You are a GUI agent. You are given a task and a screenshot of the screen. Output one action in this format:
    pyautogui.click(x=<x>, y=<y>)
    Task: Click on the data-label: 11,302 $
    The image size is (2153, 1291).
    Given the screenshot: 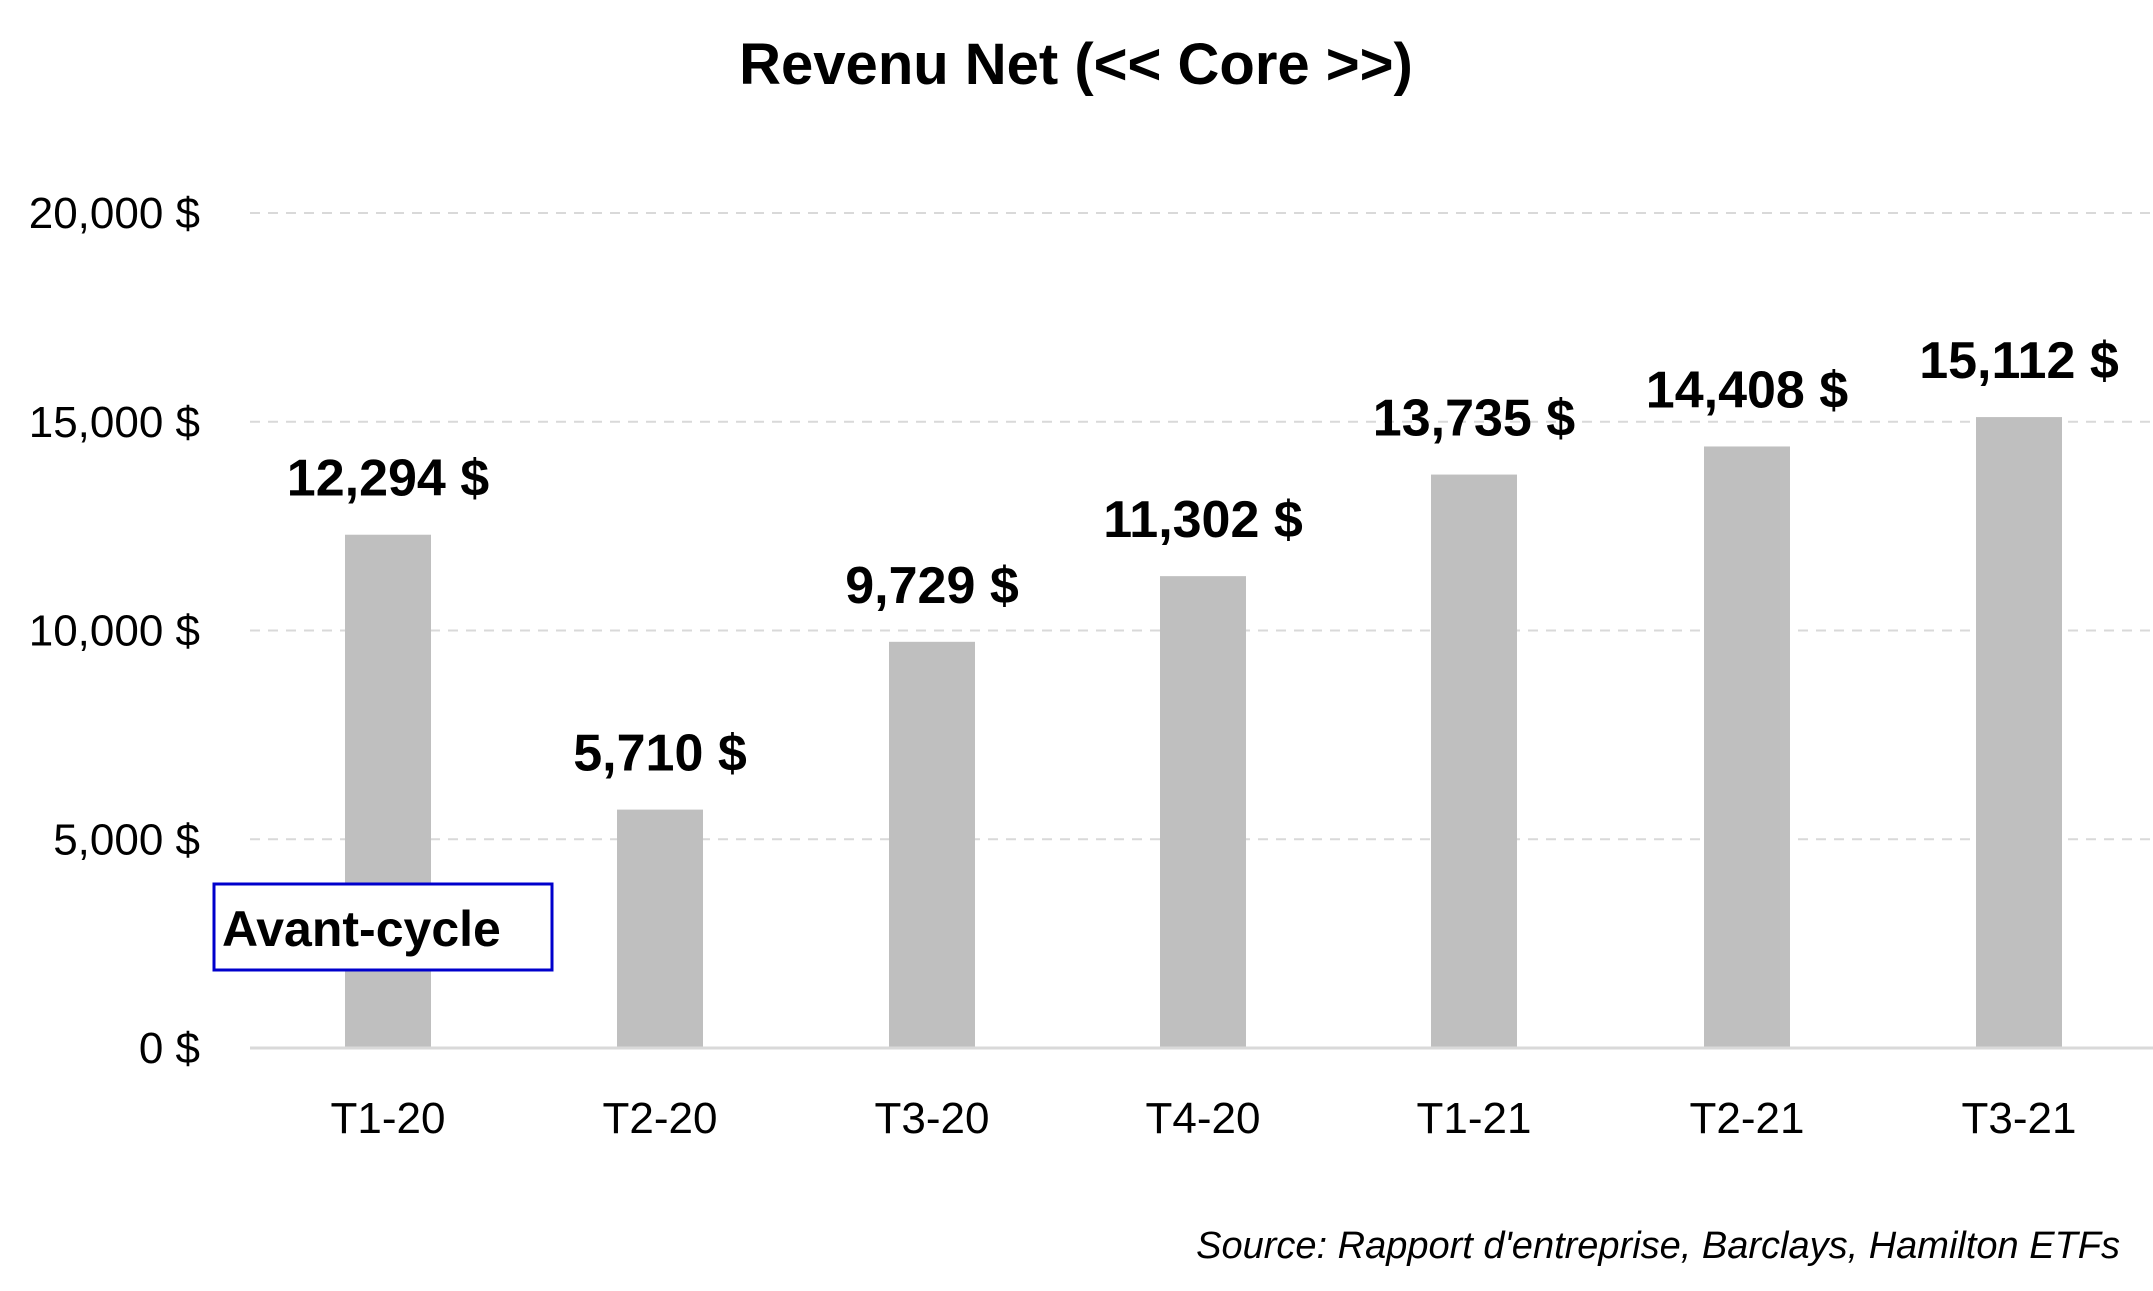 What is the action you would take?
    pyautogui.click(x=1203, y=520)
    